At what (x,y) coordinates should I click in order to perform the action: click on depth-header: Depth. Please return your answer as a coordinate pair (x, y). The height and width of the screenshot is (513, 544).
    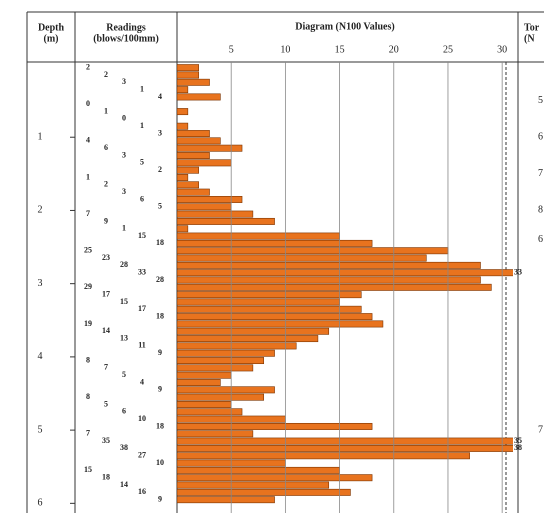
    Looking at the image, I should click on (51, 27).